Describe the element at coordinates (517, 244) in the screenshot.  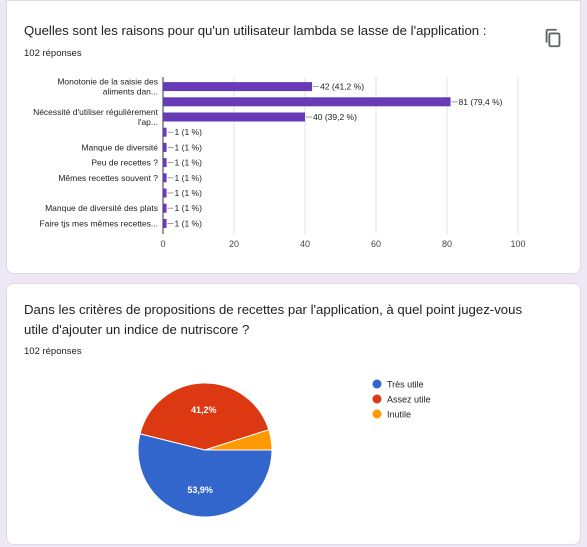
I see `tick-label: 100` at that location.